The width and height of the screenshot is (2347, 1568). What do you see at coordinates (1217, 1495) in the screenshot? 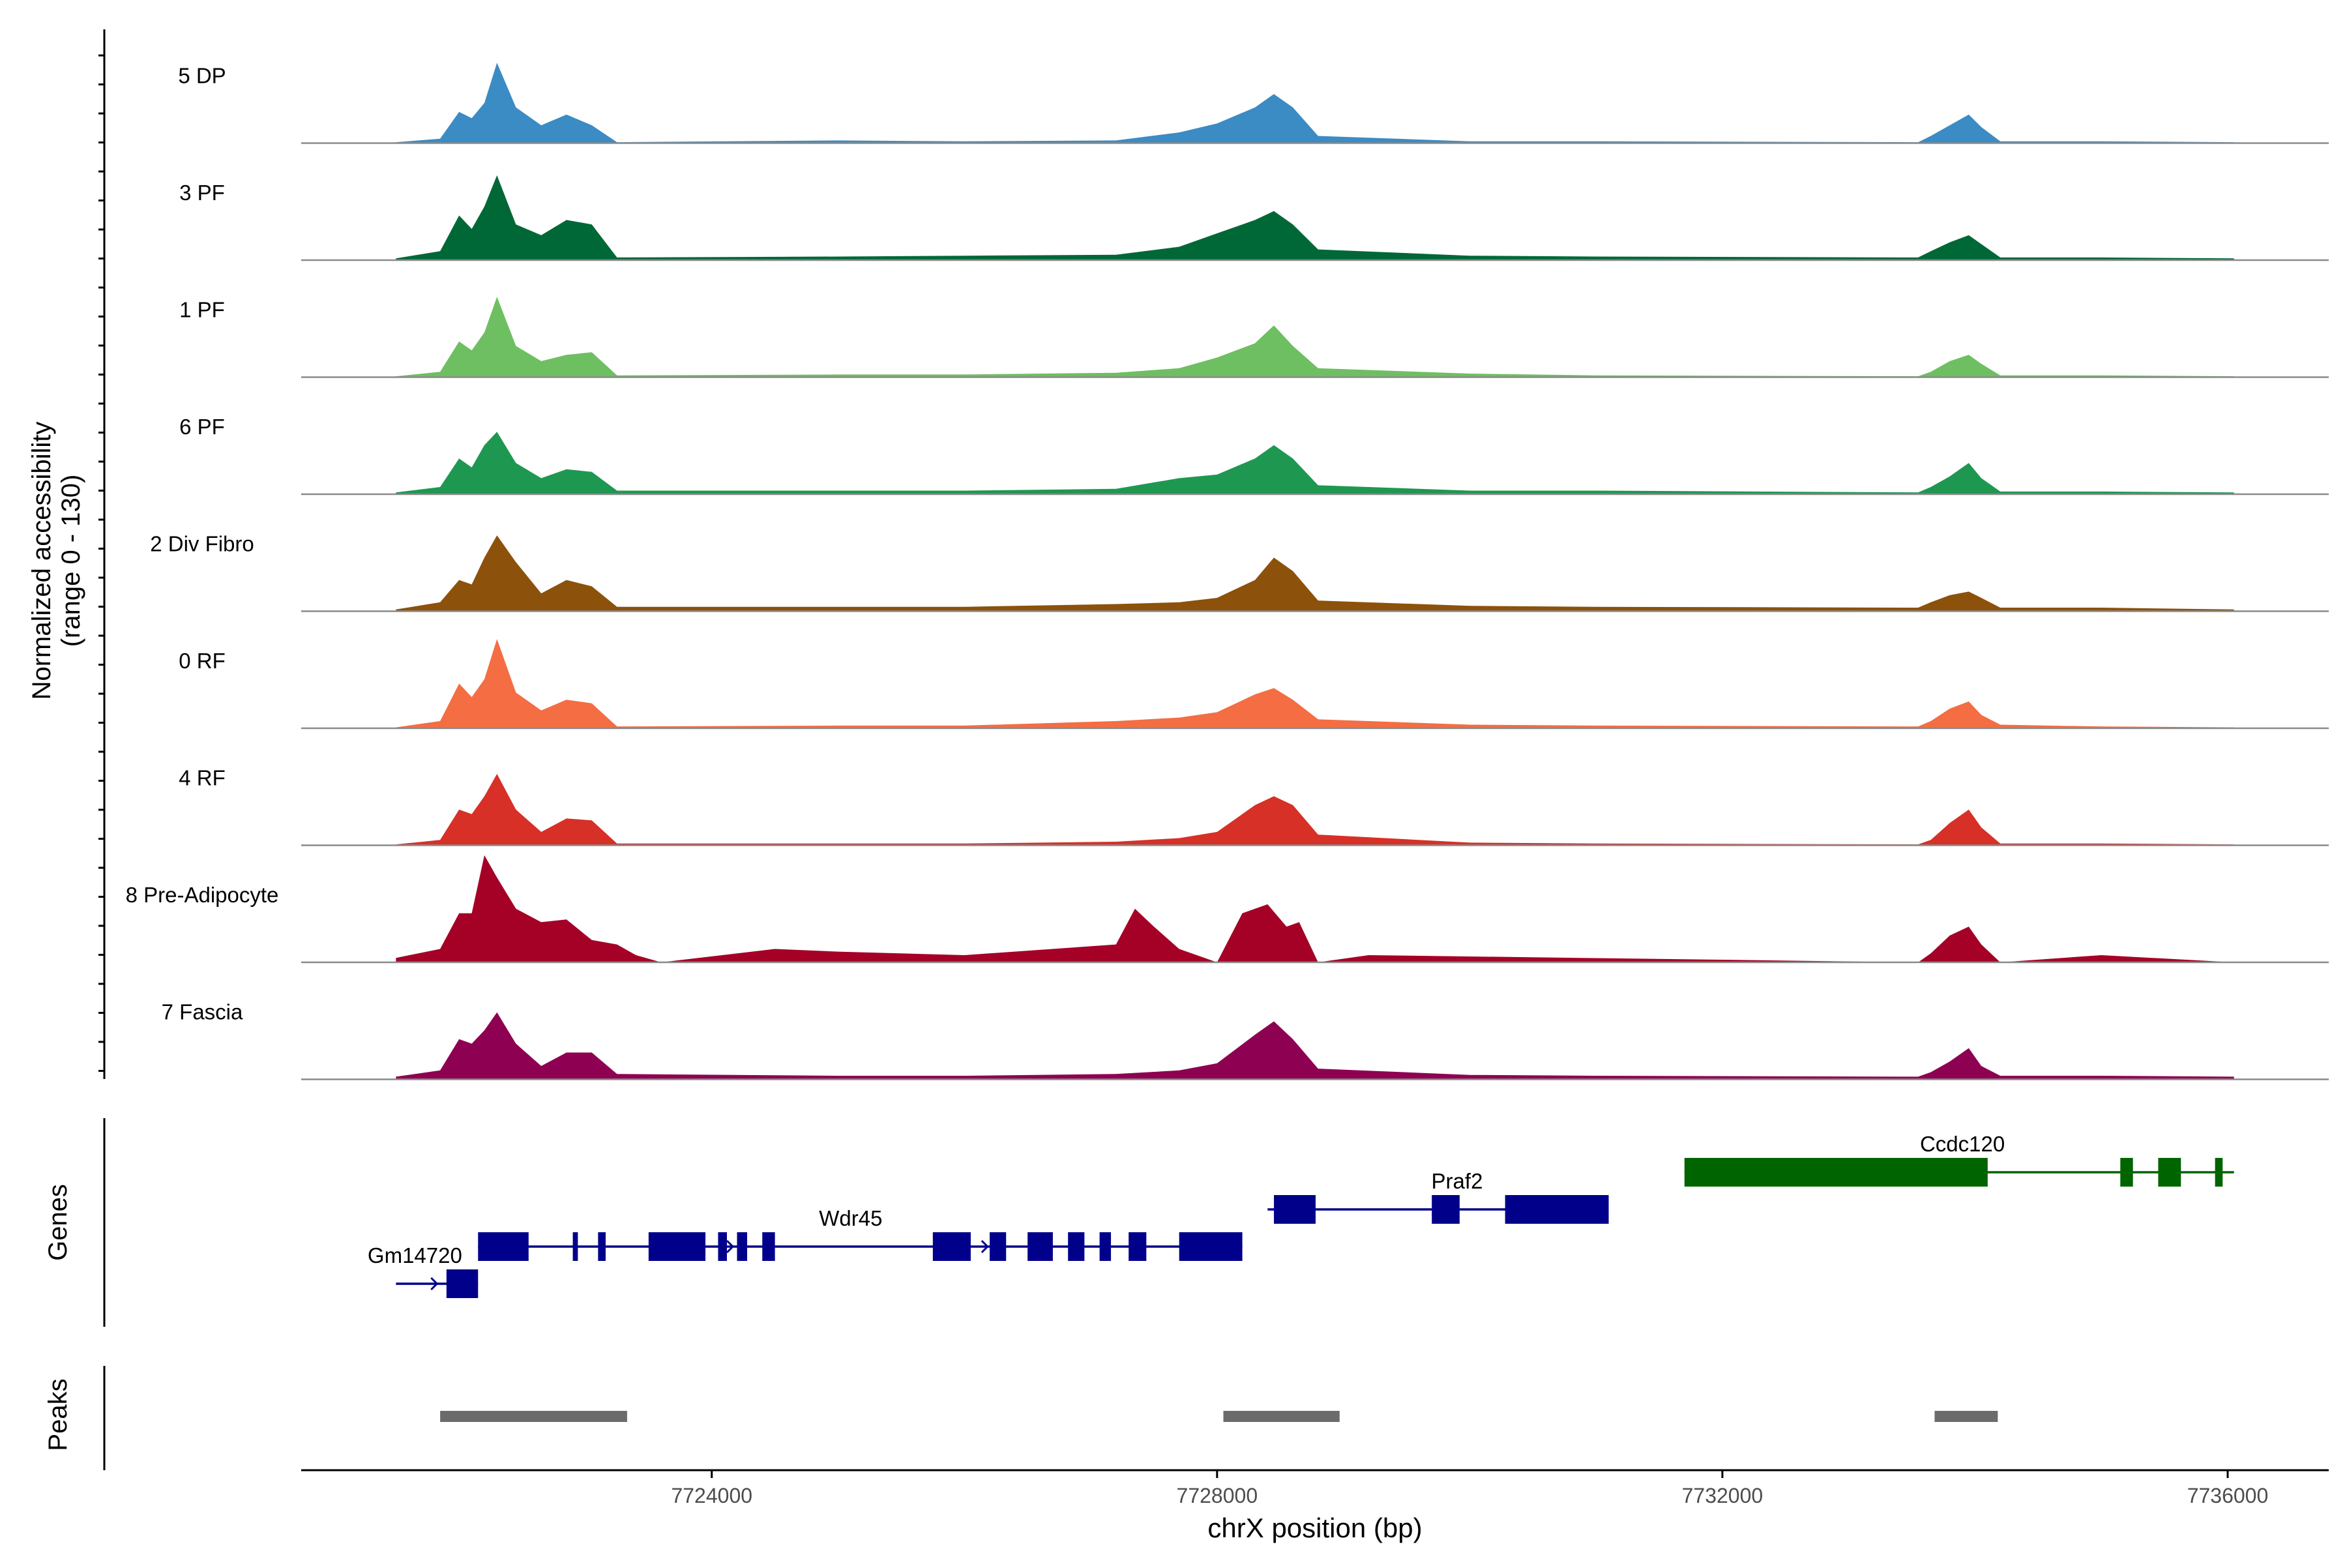
I see `x-tick-label: 7728000` at bounding box center [1217, 1495].